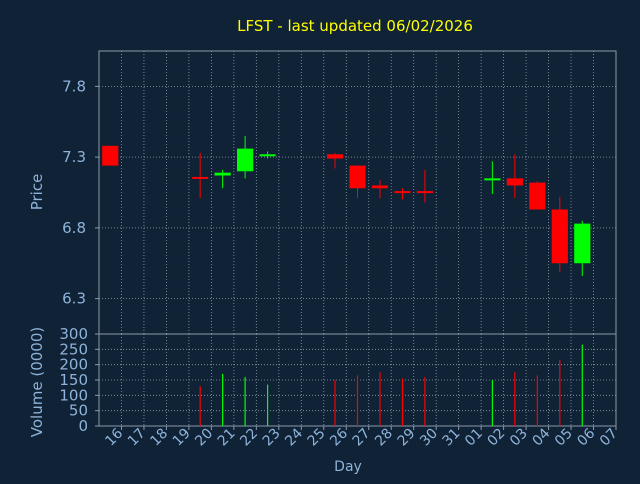 The height and width of the screenshot is (484, 640). I want to click on day-tick-label: 18, so click(159, 438).